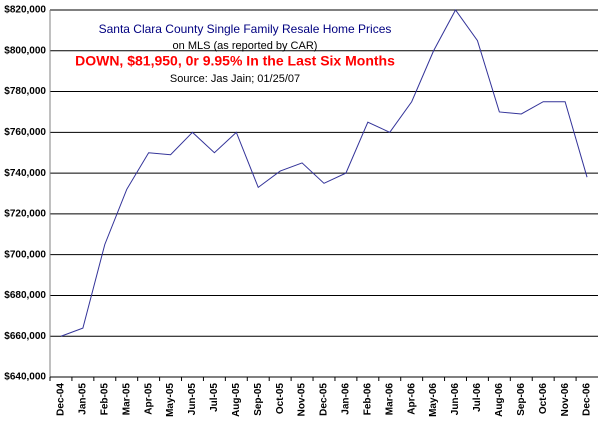  Describe the element at coordinates (192, 399) in the screenshot. I see `x-tick-label: Jun-05` at that location.